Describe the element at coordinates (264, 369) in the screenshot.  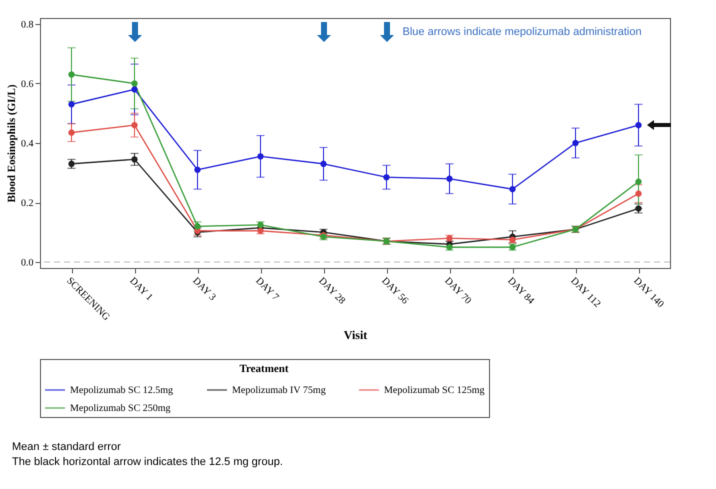
I see `legend-title: Treatment` at that location.